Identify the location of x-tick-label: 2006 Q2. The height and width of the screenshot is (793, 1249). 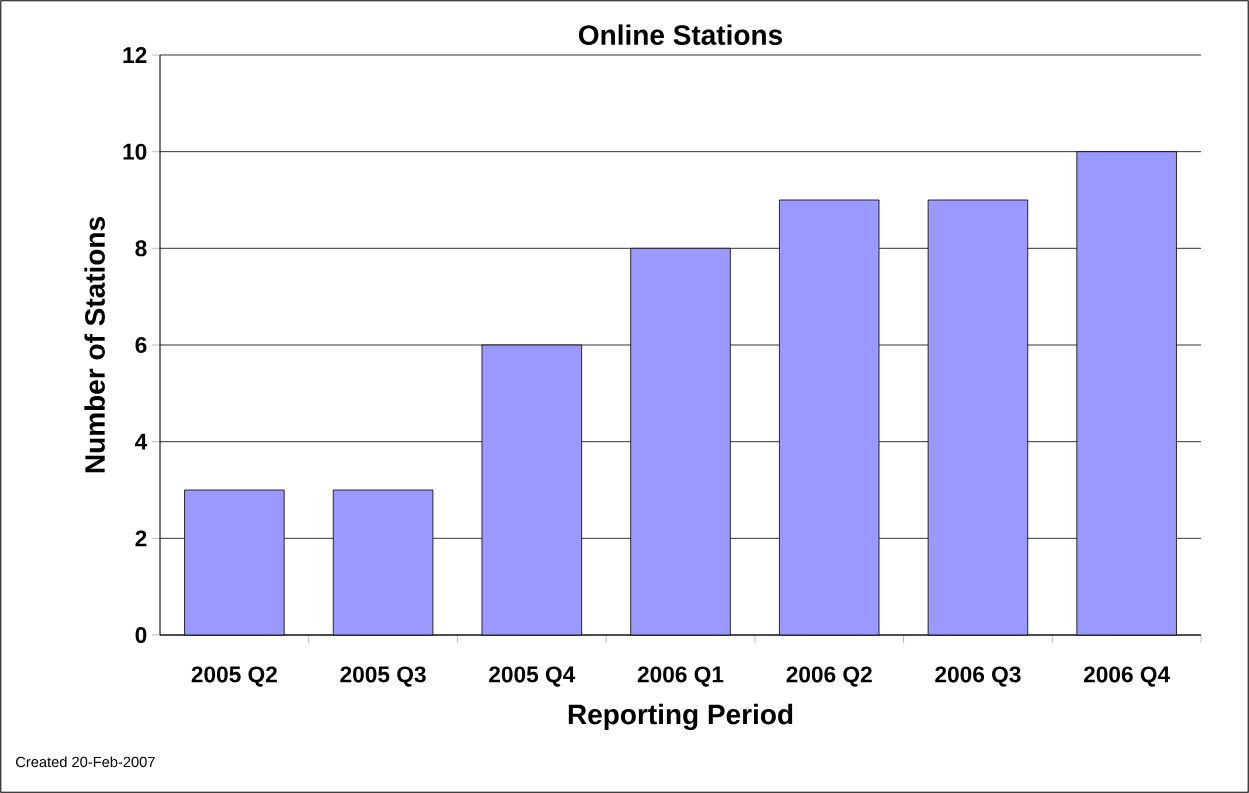
(829, 676).